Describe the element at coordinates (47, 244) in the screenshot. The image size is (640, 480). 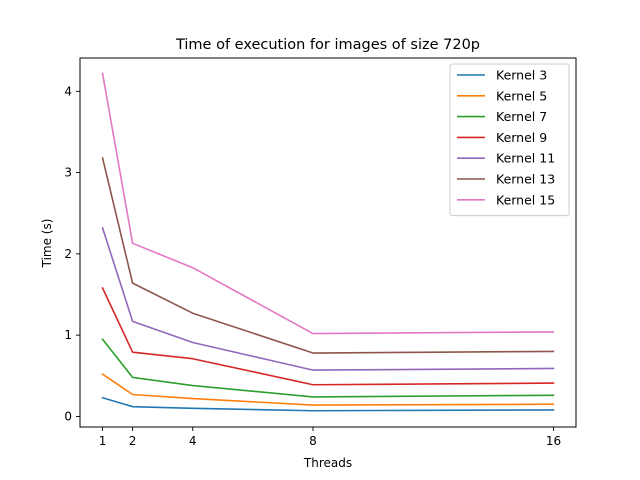
I see `y-axis-label: Time (s)` at that location.